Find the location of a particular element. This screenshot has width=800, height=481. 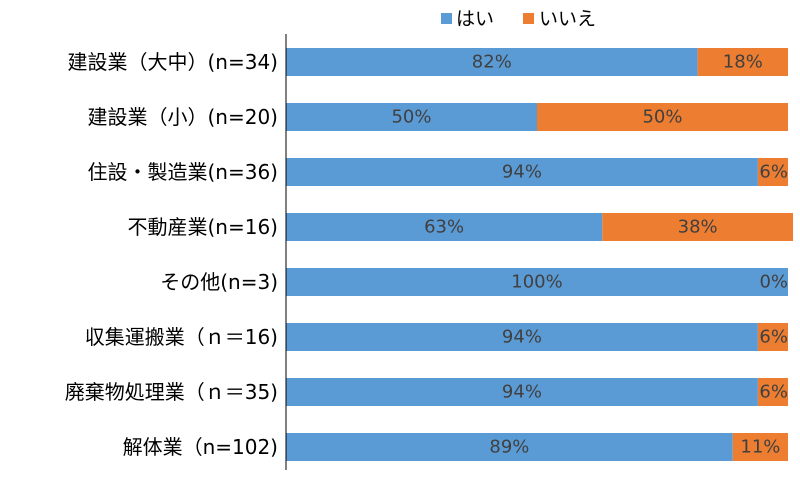

category-label-4: その他(n=3) is located at coordinates (219, 282).